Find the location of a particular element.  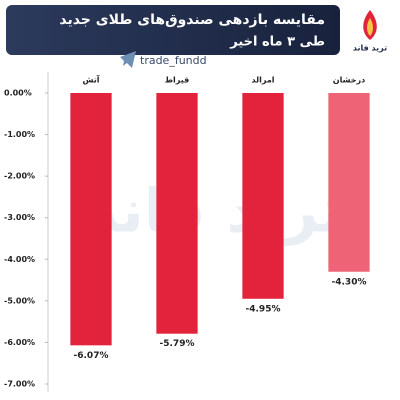

value-label: -5.79% is located at coordinates (177, 344).